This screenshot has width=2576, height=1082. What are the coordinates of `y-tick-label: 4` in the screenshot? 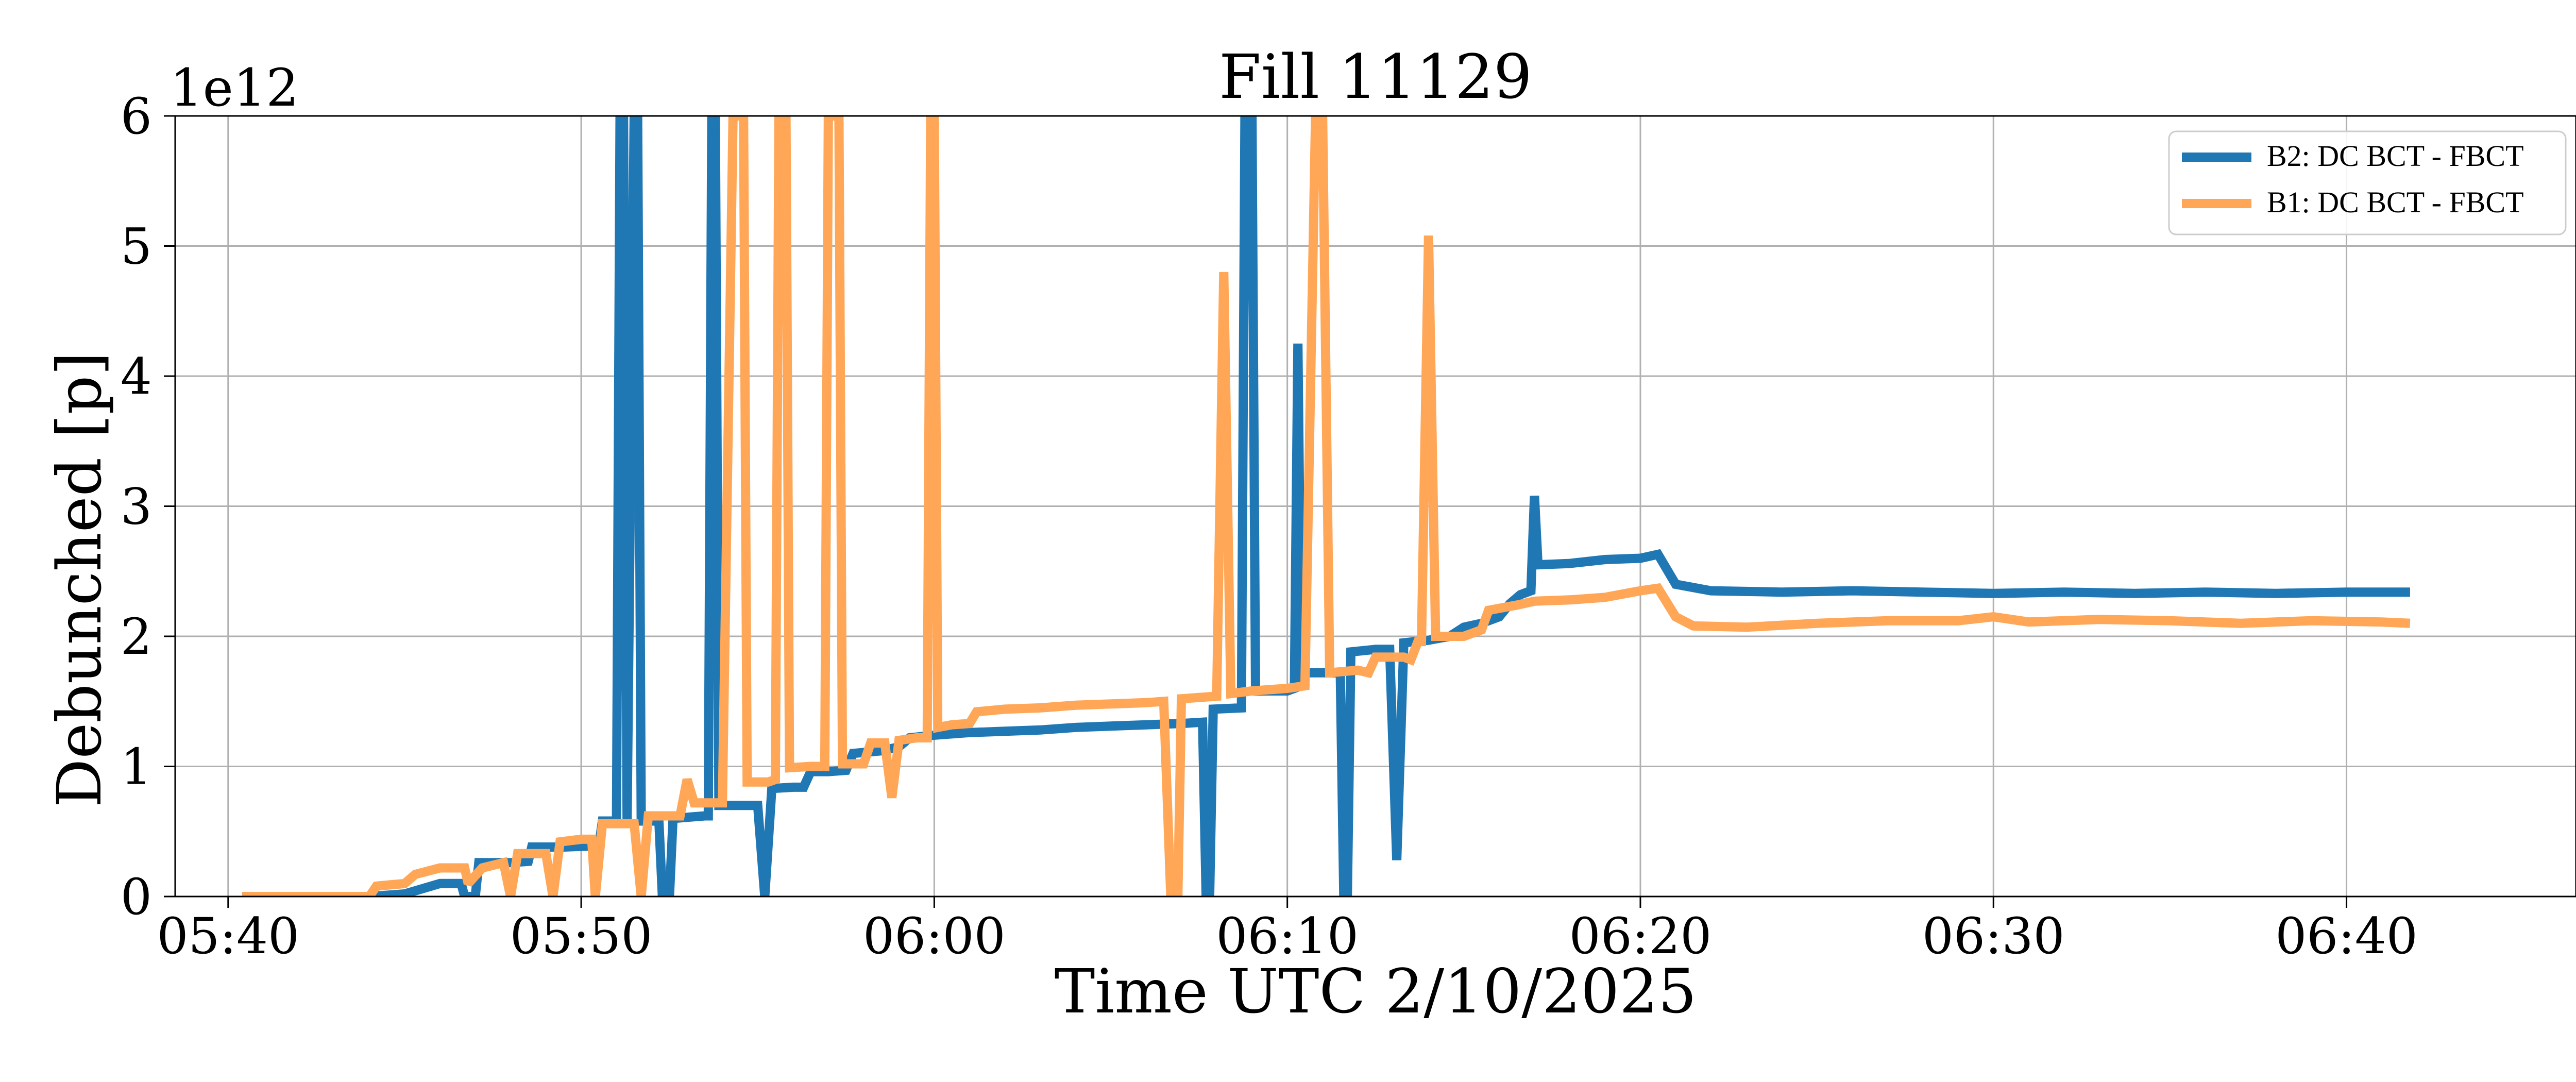 It's located at (136, 376).